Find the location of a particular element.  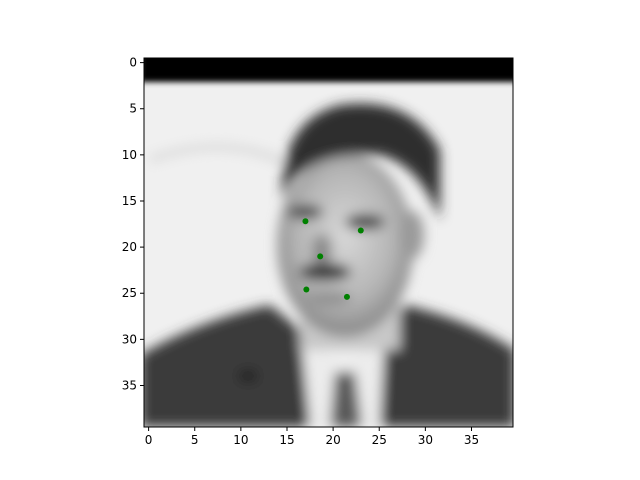

x-tick-label: 25 is located at coordinates (379, 440).